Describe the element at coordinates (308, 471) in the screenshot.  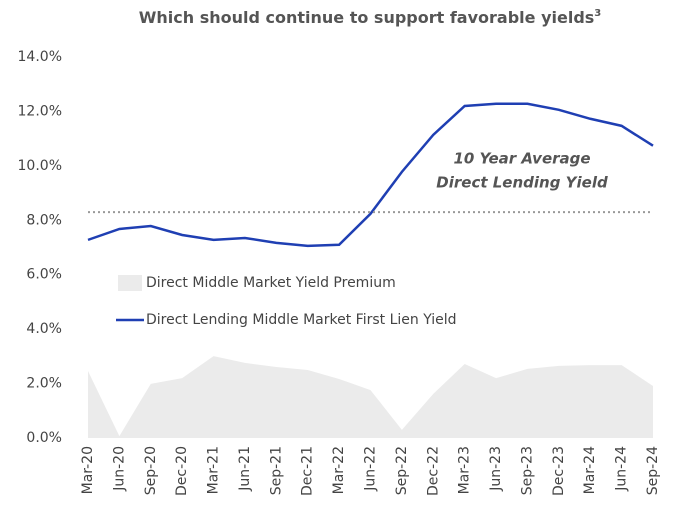
I see `x-tick-label: Dec-21` at that location.